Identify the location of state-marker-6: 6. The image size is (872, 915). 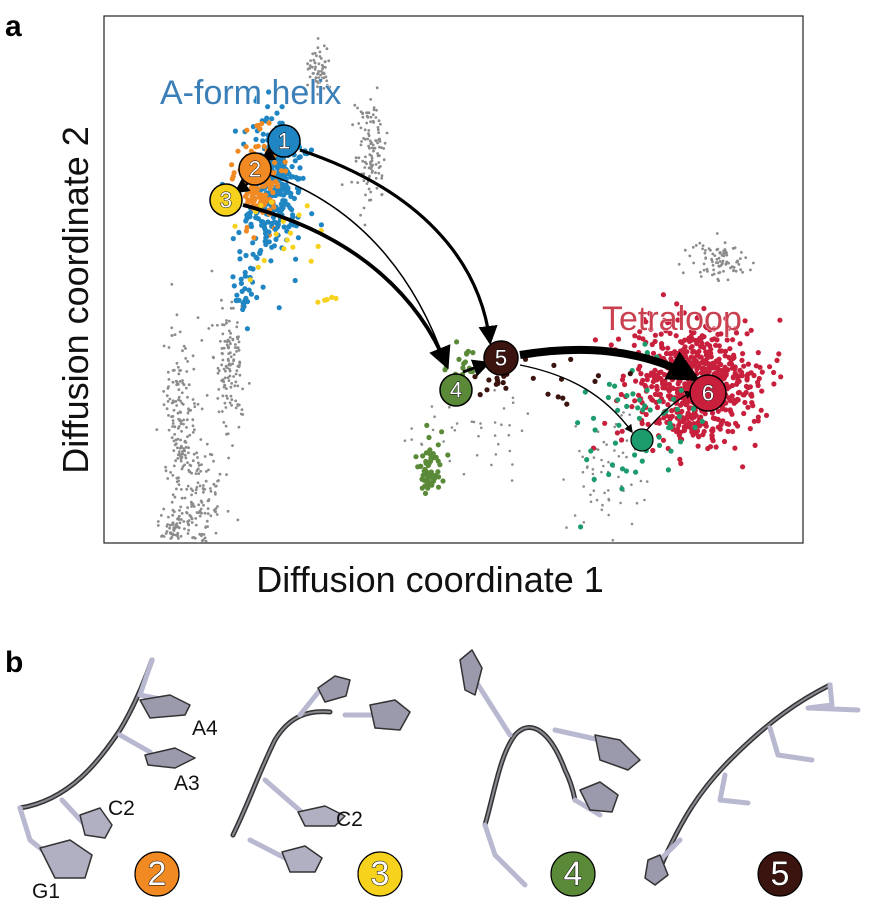
(708, 393).